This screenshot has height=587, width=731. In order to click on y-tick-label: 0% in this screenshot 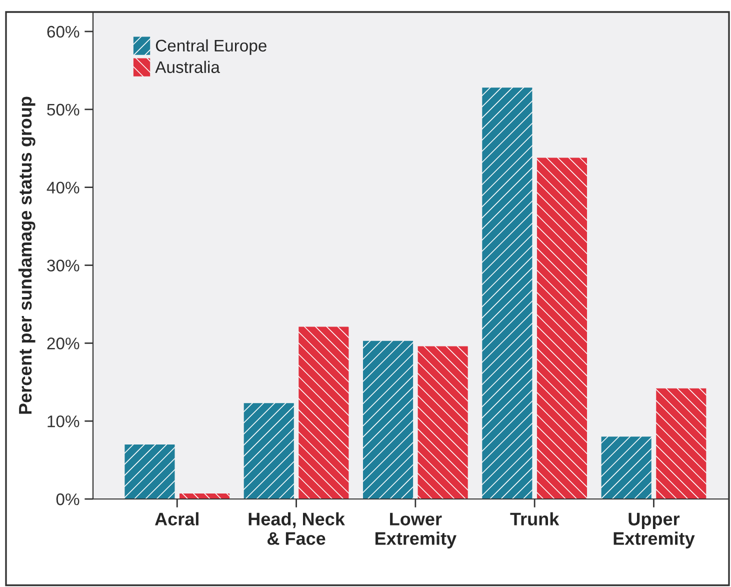, I will do `click(68, 499)`.